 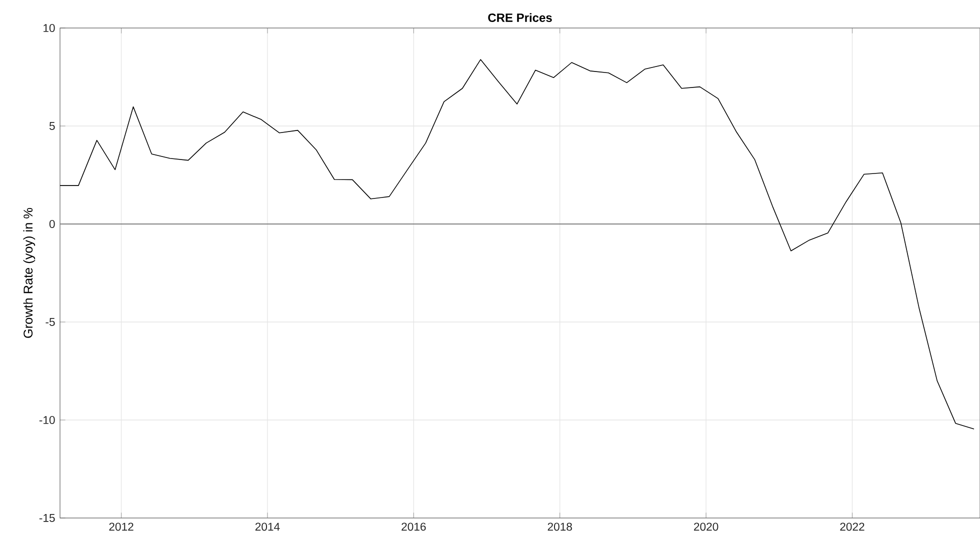 I want to click on y-tick-label: 5, so click(x=52, y=126).